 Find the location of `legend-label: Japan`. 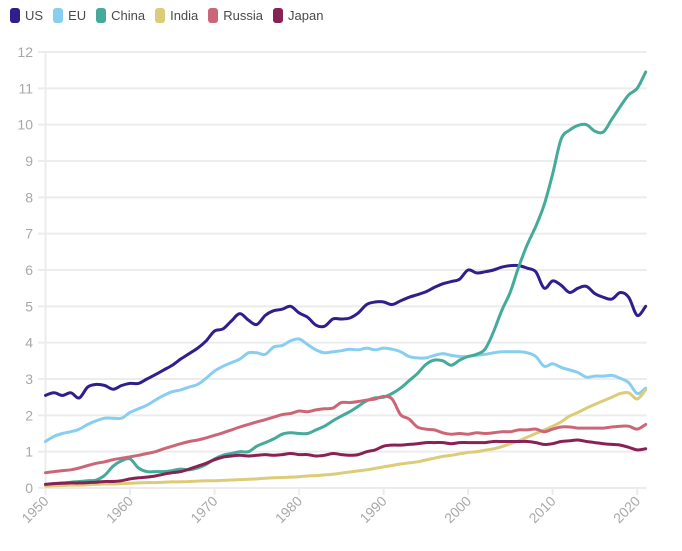

legend-label: Japan is located at coordinates (306, 15).